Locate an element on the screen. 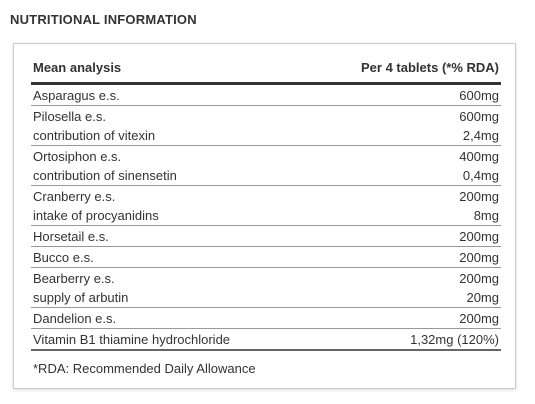 The height and width of the screenshot is (404, 535). table-row: Bearberry e.s. supply of arbutin 200mg 20mg is located at coordinates (266, 287).